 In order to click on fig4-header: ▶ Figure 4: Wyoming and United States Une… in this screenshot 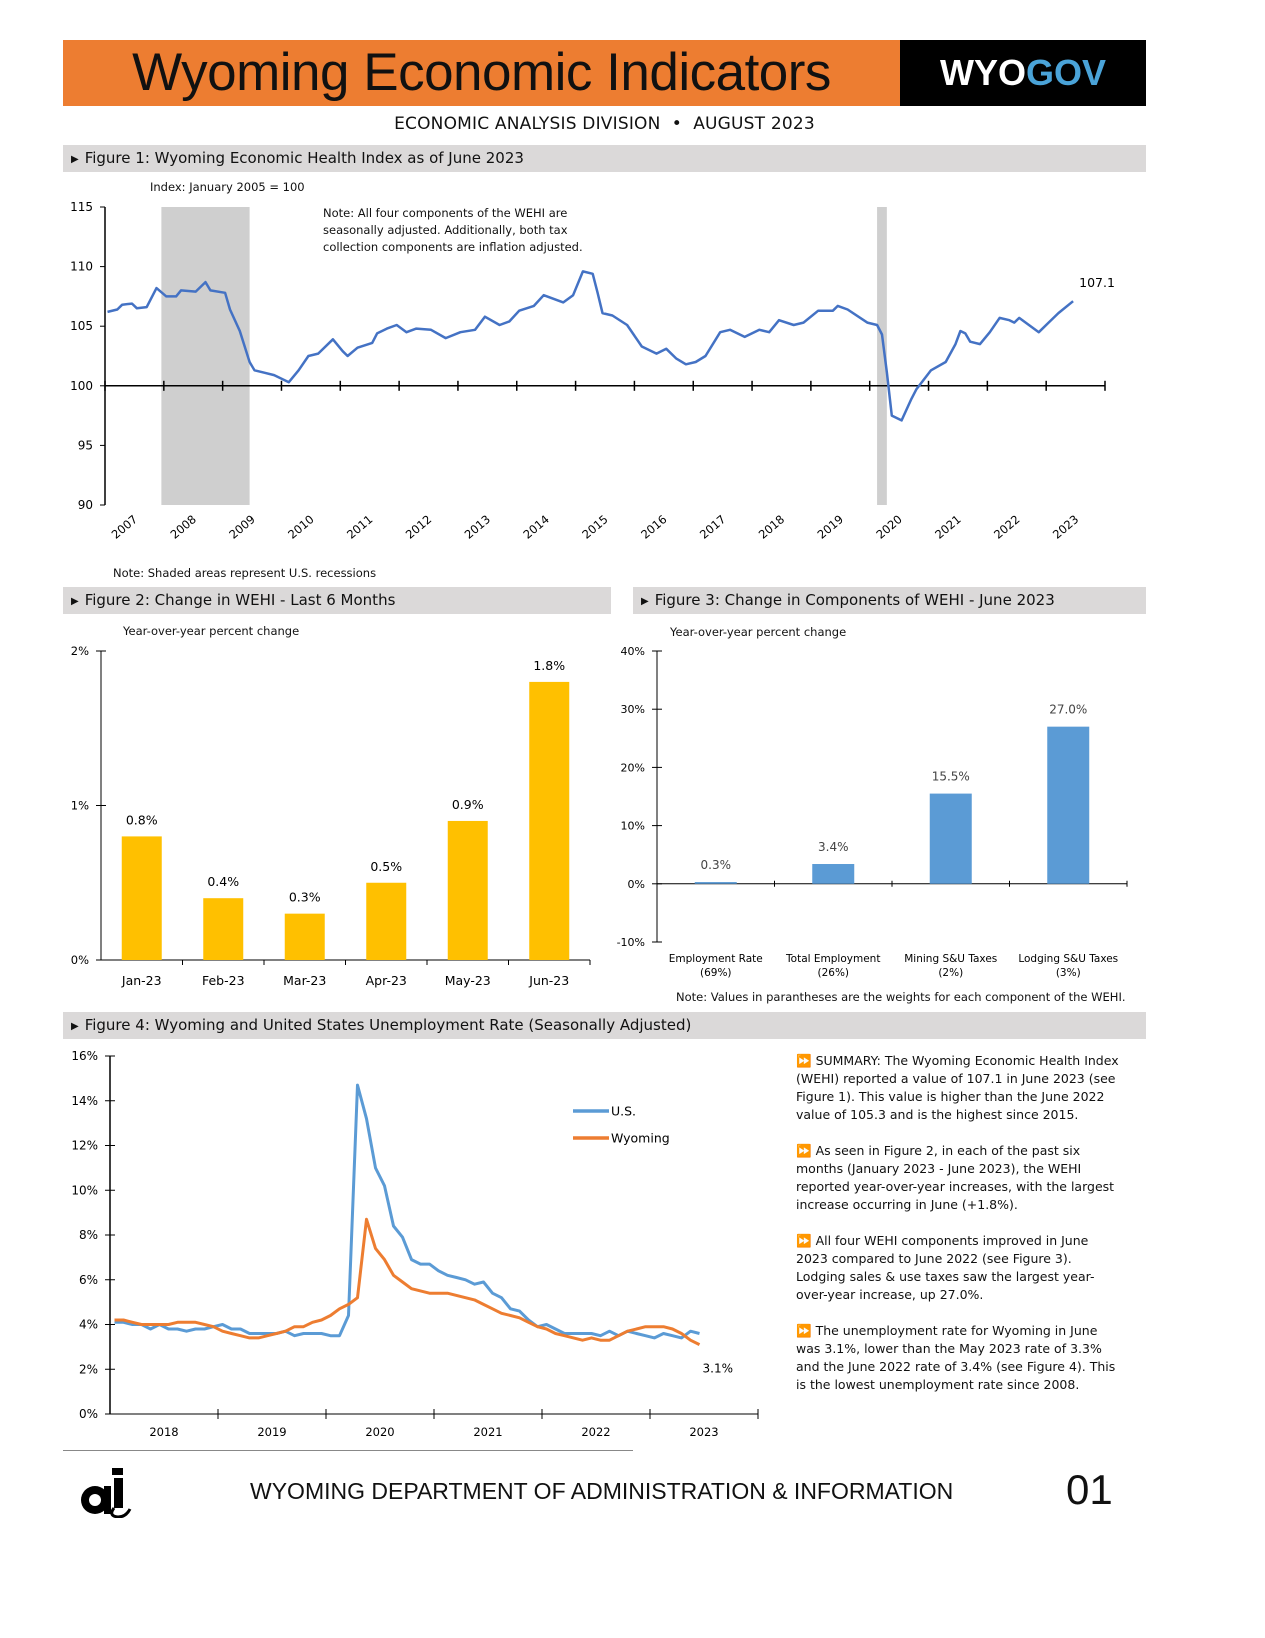, I will do `click(604, 1025)`.